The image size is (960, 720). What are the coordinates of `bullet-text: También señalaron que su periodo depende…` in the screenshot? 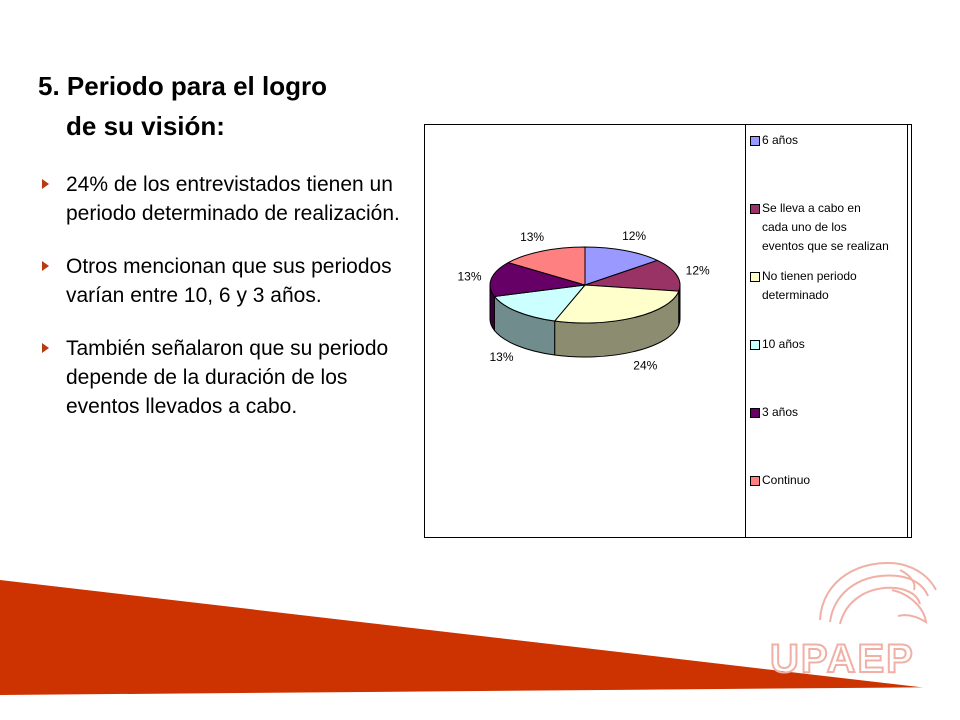 It's located at (227, 377).